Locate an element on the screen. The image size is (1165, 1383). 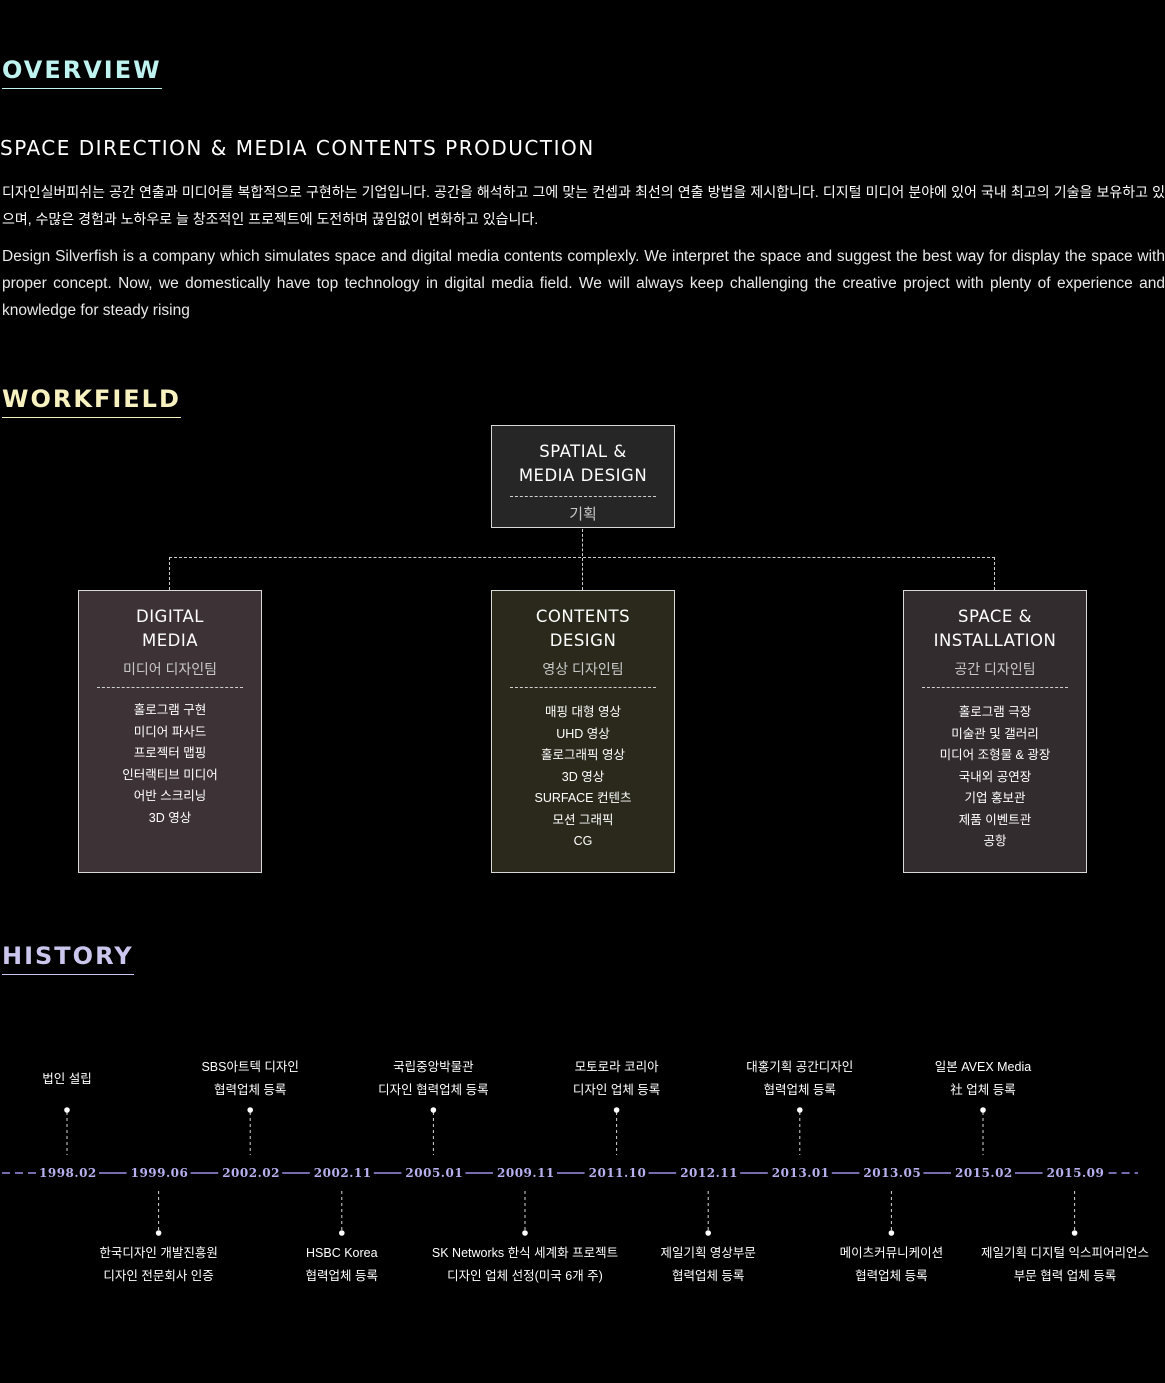
timeline-year: 2002.02 is located at coordinates (251, 1173).